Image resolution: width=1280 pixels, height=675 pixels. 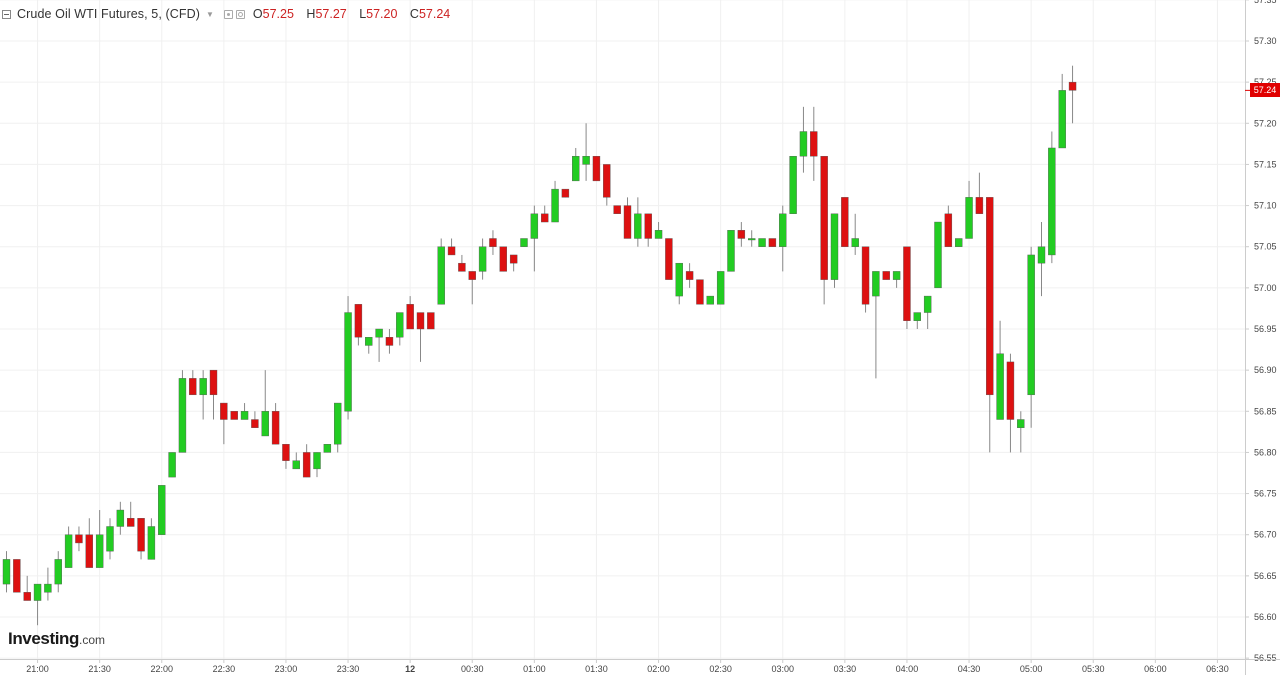 I want to click on ohlc-low: L57.20, so click(x=378, y=14).